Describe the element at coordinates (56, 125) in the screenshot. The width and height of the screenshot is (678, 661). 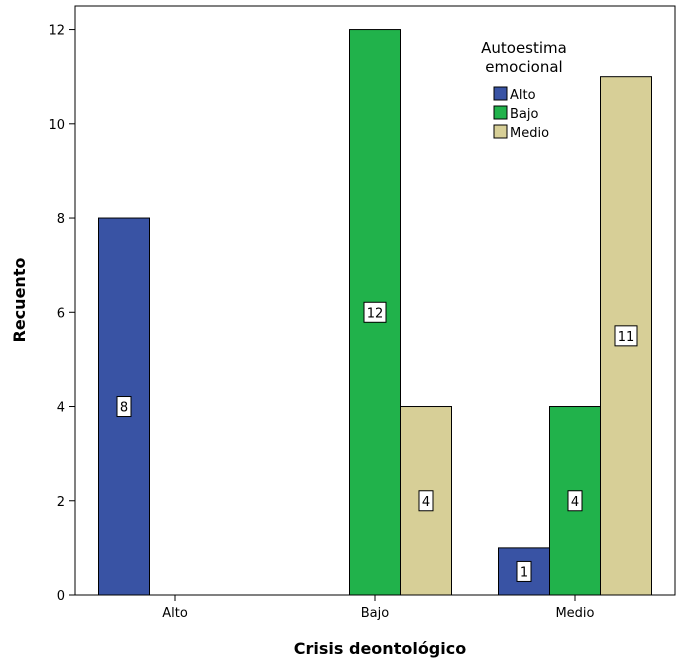
I see `y-tick-label: 10` at that location.